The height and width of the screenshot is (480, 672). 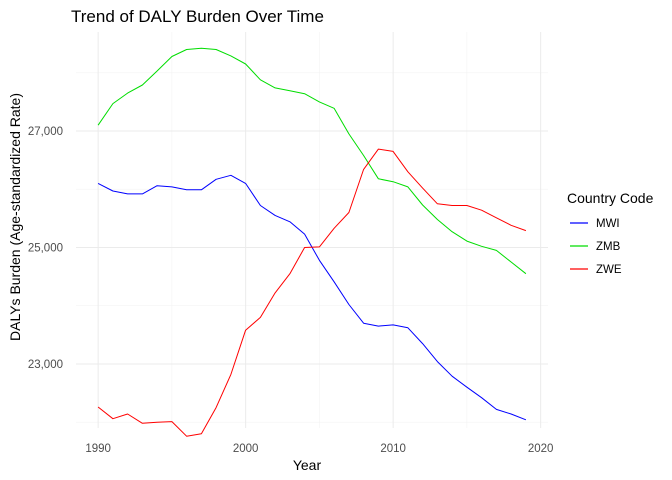 What do you see at coordinates (246, 449) in the screenshot?
I see `x-tick-label: 2000` at bounding box center [246, 449].